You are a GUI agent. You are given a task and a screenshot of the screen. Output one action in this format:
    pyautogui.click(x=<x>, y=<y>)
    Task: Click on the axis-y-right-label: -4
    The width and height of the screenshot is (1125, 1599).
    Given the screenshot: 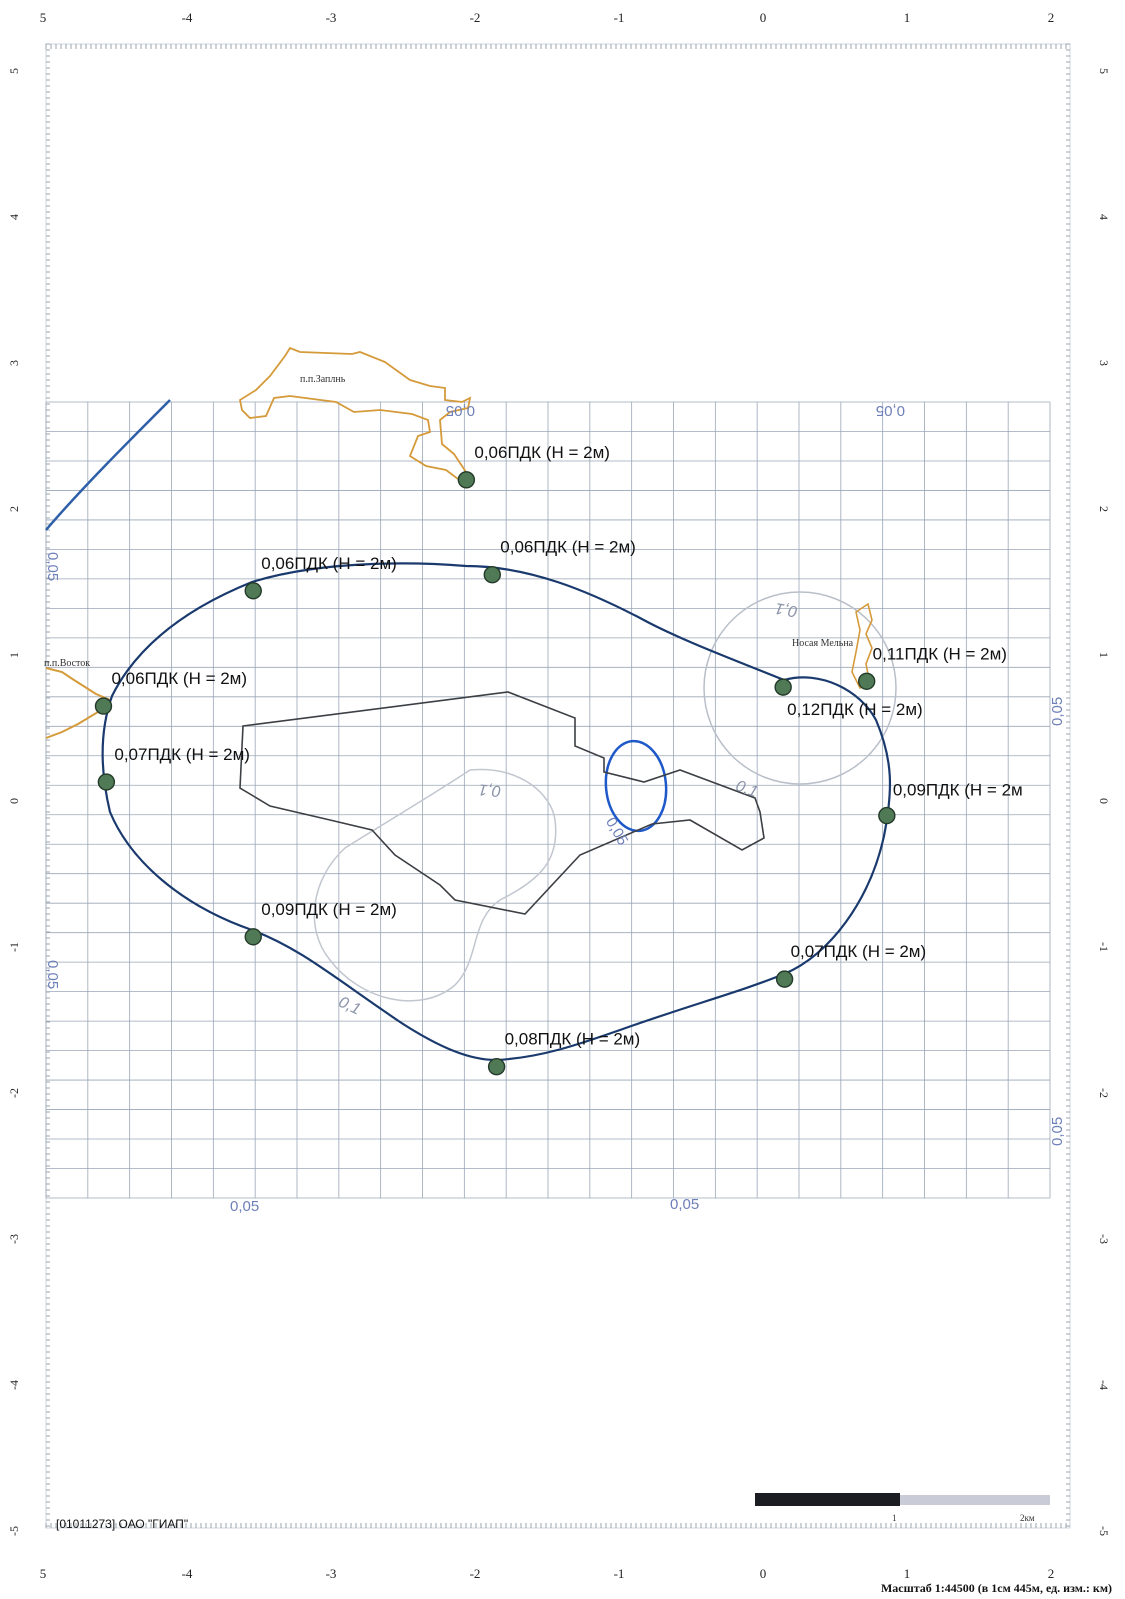 What is the action you would take?
    pyautogui.click(x=1104, y=1385)
    